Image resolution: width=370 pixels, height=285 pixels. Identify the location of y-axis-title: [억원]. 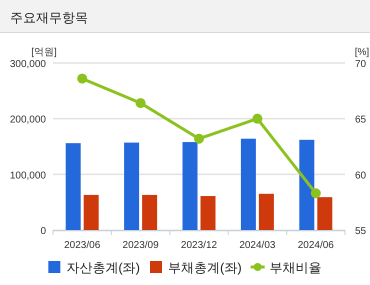
(44, 52).